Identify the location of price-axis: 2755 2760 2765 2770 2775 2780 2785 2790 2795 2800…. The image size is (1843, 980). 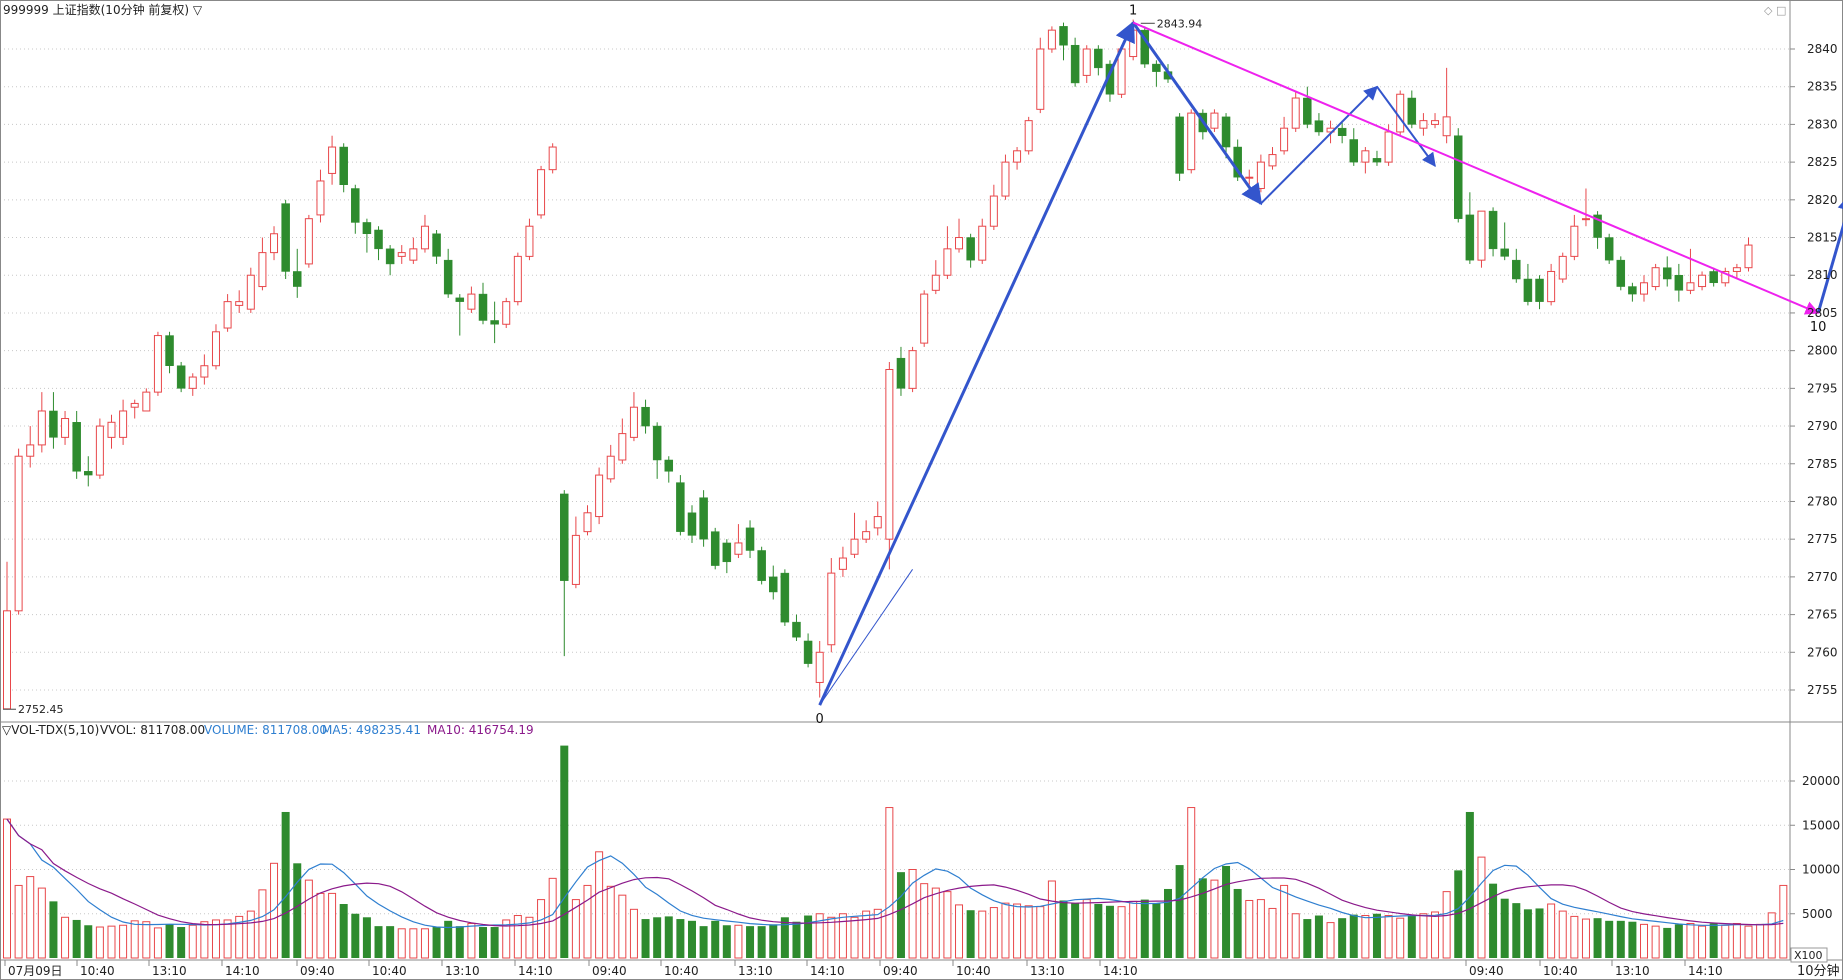
(1814, 369).